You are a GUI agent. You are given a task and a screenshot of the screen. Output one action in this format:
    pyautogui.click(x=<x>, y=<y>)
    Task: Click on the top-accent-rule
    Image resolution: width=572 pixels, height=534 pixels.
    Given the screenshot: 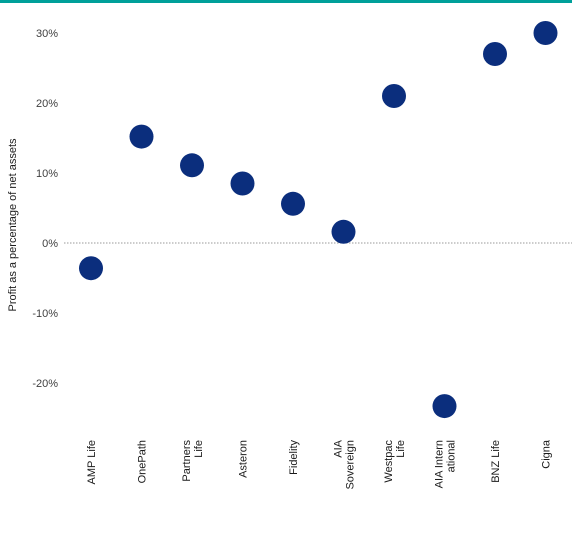 What is the action you would take?
    pyautogui.click(x=286, y=1)
    